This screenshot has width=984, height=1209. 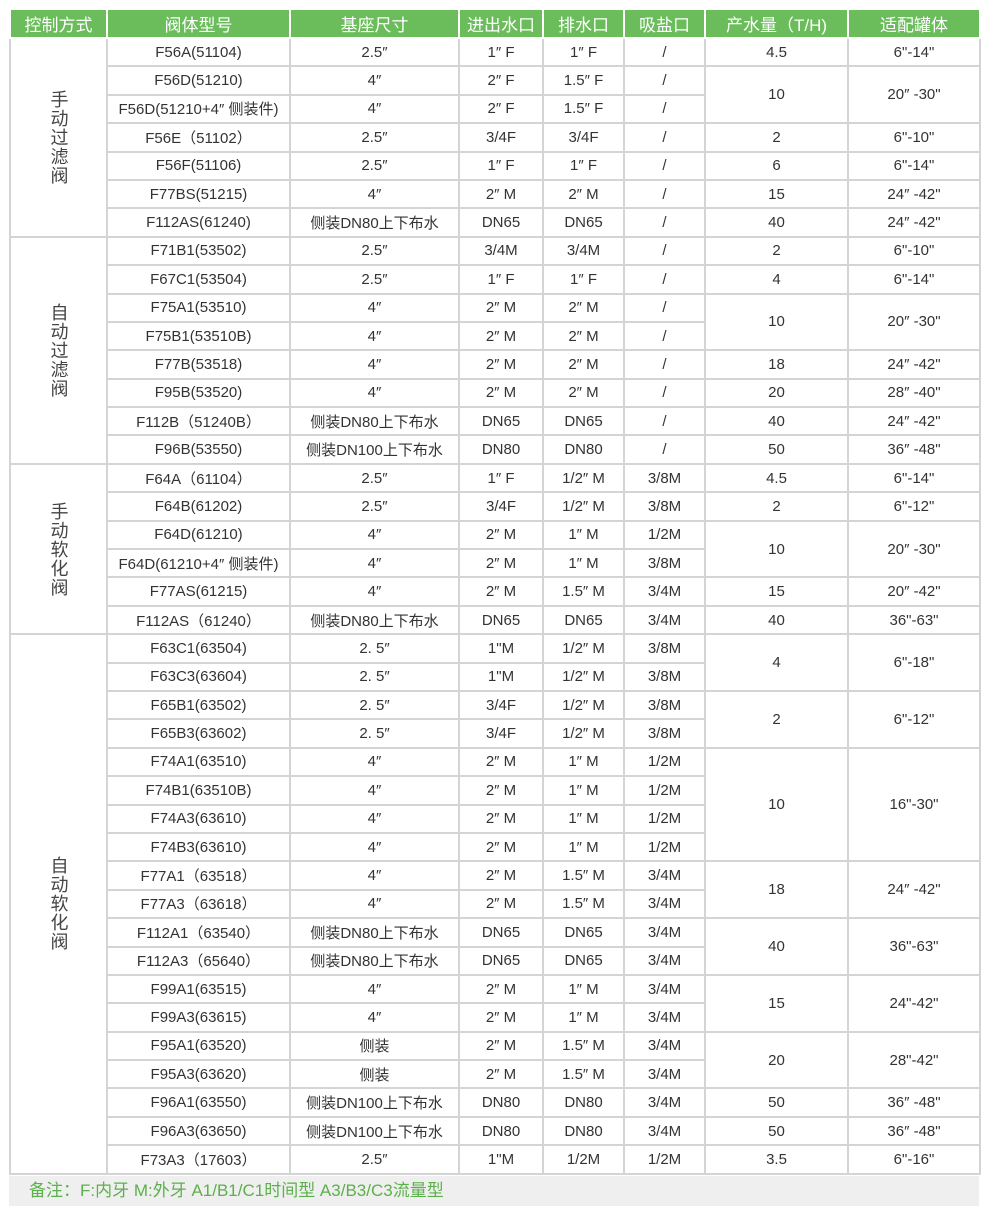 I want to click on table-row: F77B(53518) 4″ 2″ M 2″ M/18 24″ -42", so click(x=495, y=364).